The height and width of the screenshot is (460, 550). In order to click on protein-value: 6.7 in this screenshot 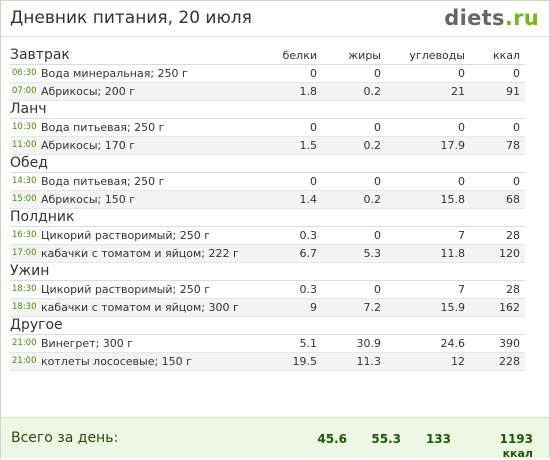, I will do `click(297, 253)`.